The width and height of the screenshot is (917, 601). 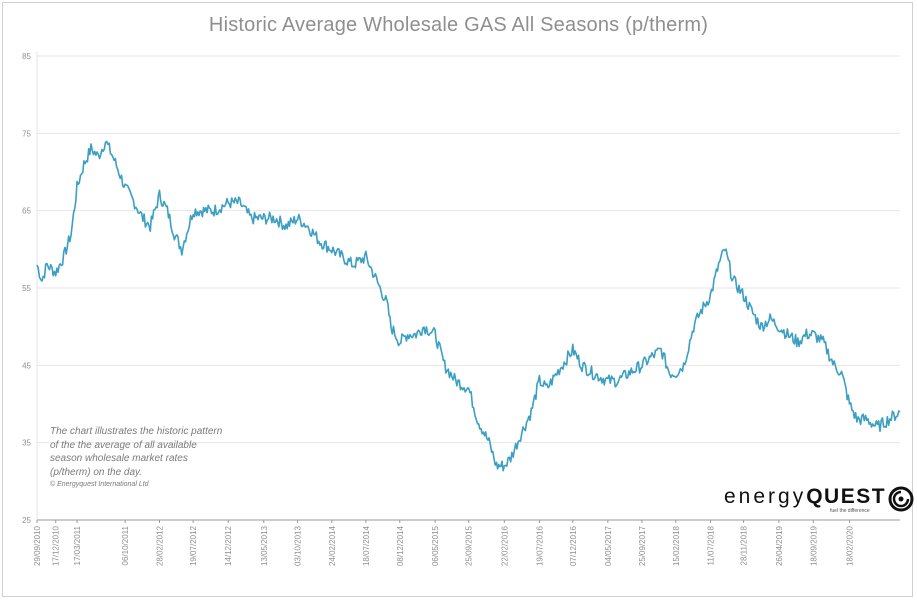 I want to click on y-tick-label: 35, so click(x=26, y=443).